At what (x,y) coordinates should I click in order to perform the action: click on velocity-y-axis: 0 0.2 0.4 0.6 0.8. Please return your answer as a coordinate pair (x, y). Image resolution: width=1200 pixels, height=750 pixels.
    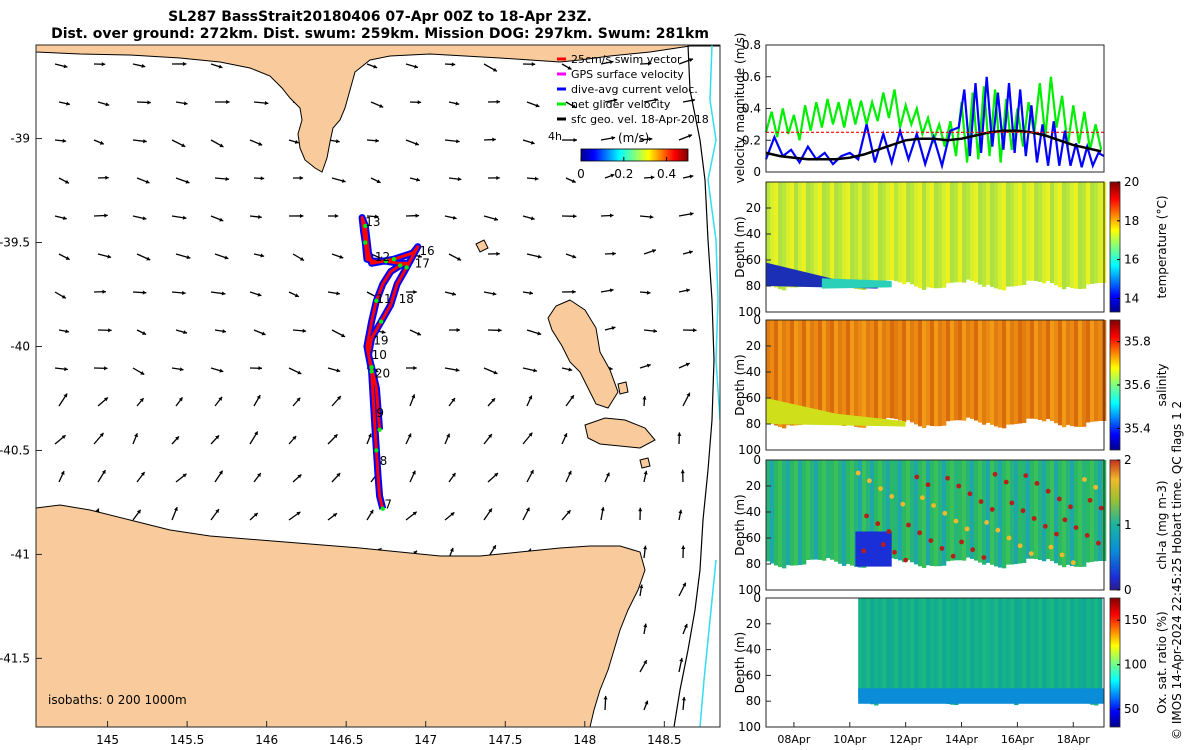
    Looking at the image, I should click on (756, 108).